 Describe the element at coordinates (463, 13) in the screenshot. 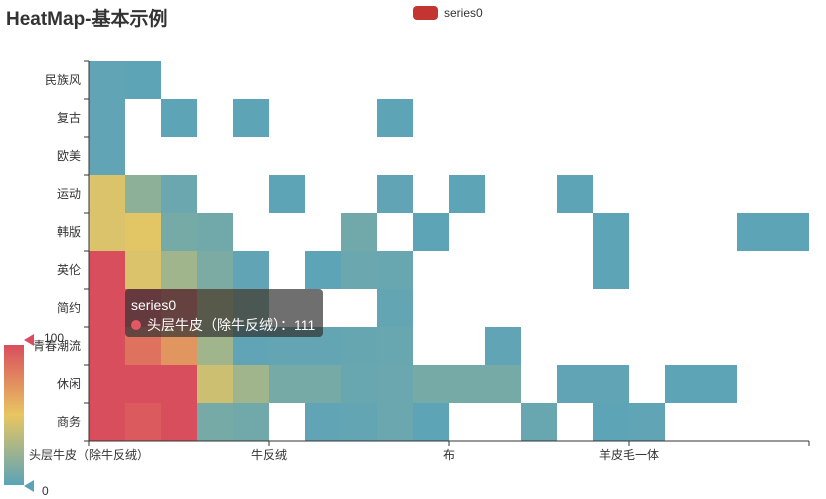

I see `legend-label: series0` at that location.